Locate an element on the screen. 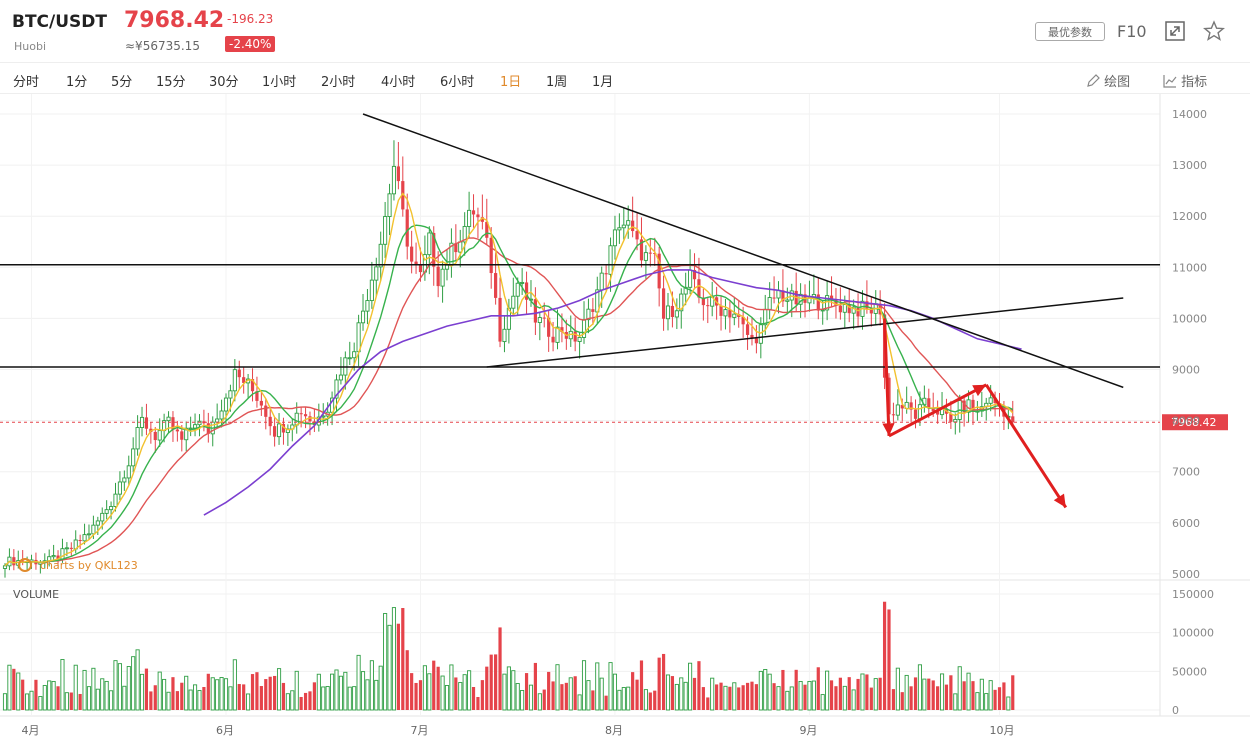  tab-2hour: 2小时 is located at coordinates (338, 82).